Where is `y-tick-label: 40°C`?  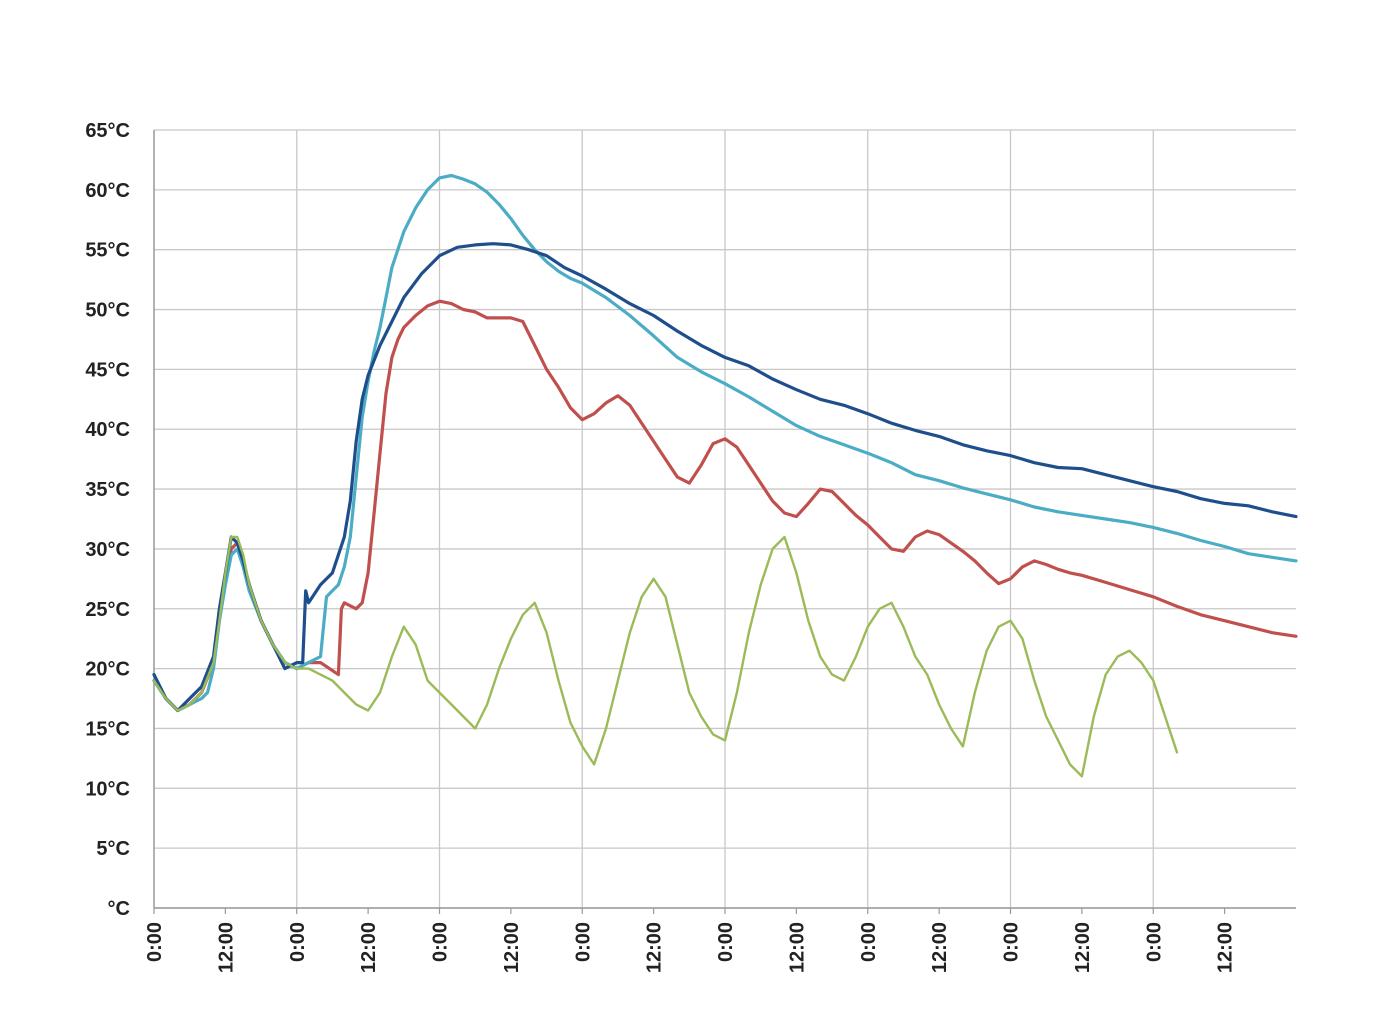 y-tick-label: 40°C is located at coordinates (107, 430).